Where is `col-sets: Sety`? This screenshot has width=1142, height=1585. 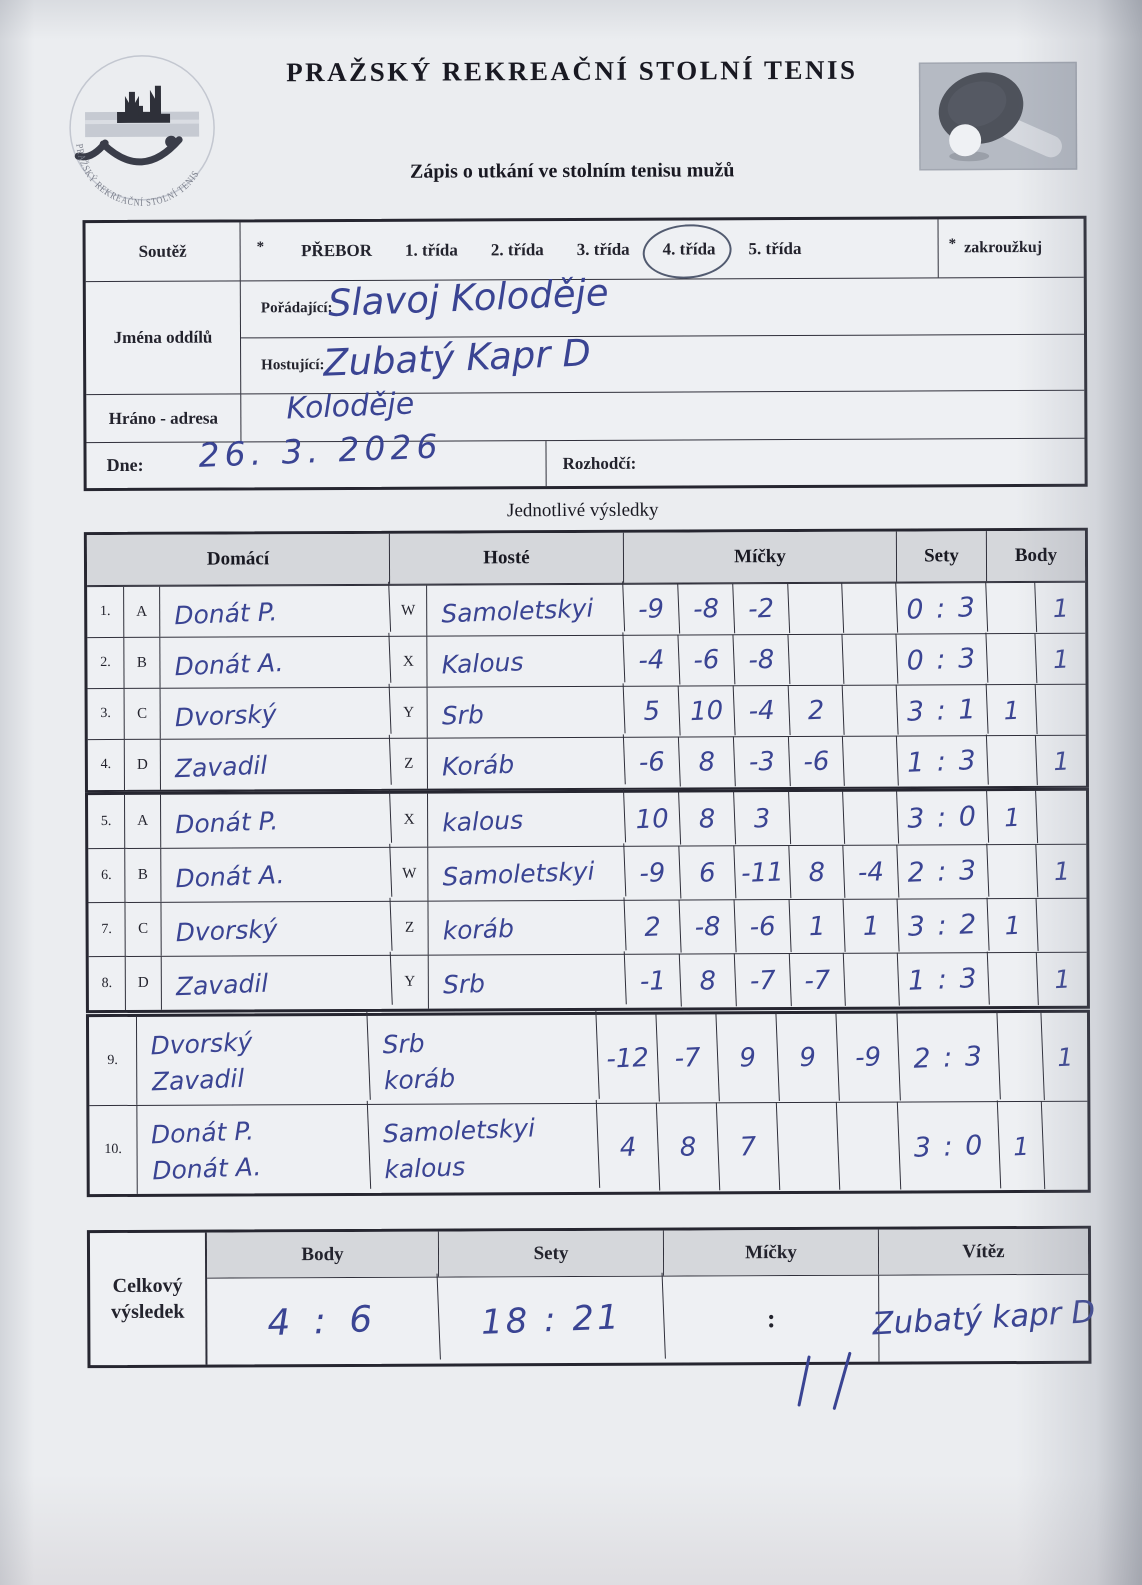
col-sets: Sety is located at coordinates (942, 556).